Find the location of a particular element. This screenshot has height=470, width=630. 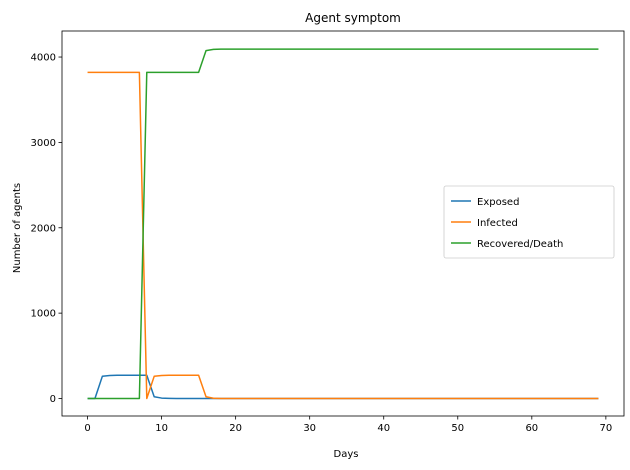

y-tick-label: 4000 is located at coordinates (43, 58).